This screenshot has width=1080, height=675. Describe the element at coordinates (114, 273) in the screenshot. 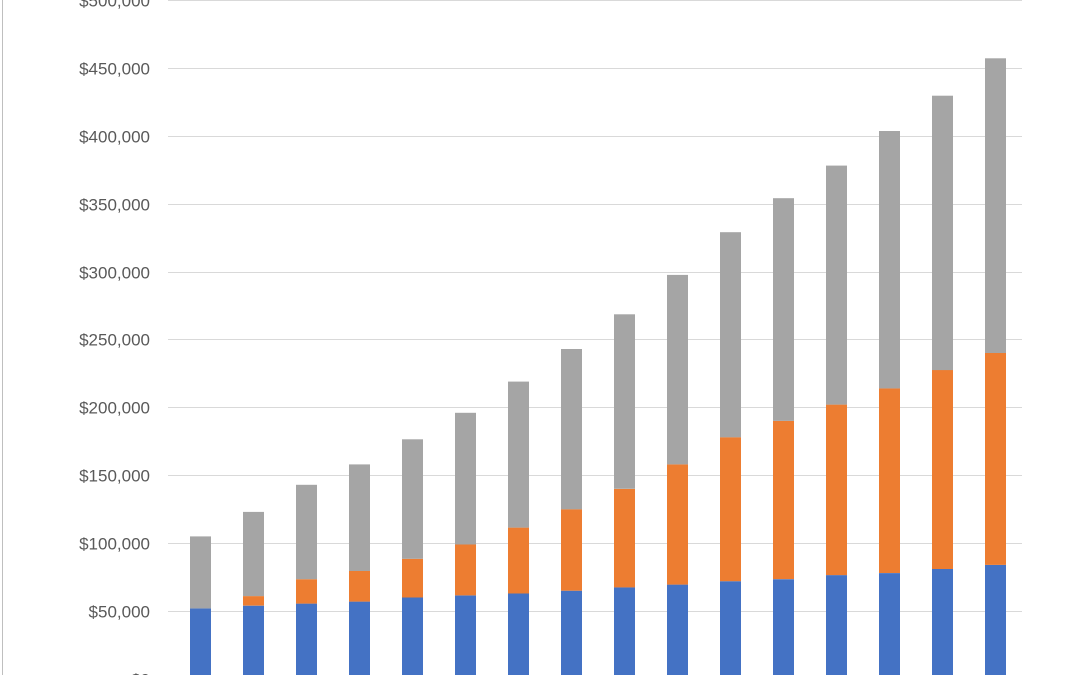

I see `y-tick-label: $300,000` at that location.